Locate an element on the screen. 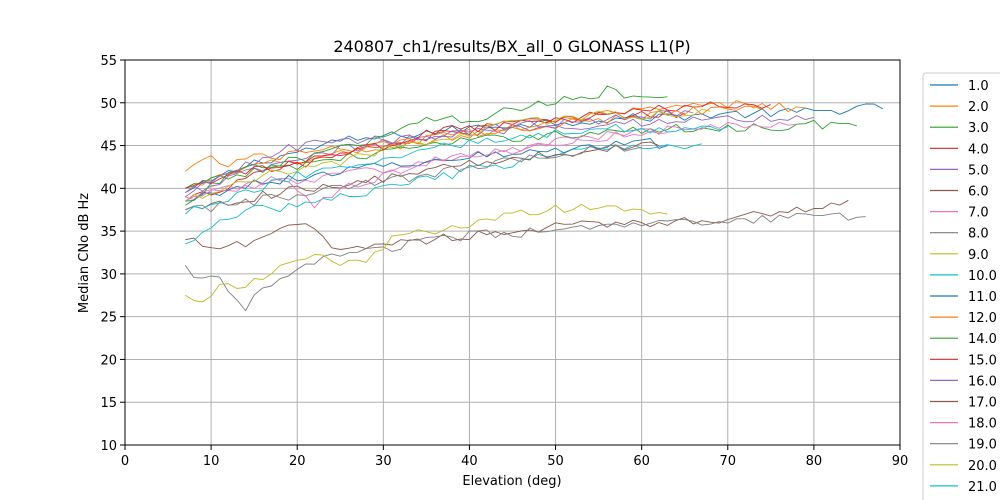 The image size is (1000, 500). legend-label: 10.0 is located at coordinates (982, 276).